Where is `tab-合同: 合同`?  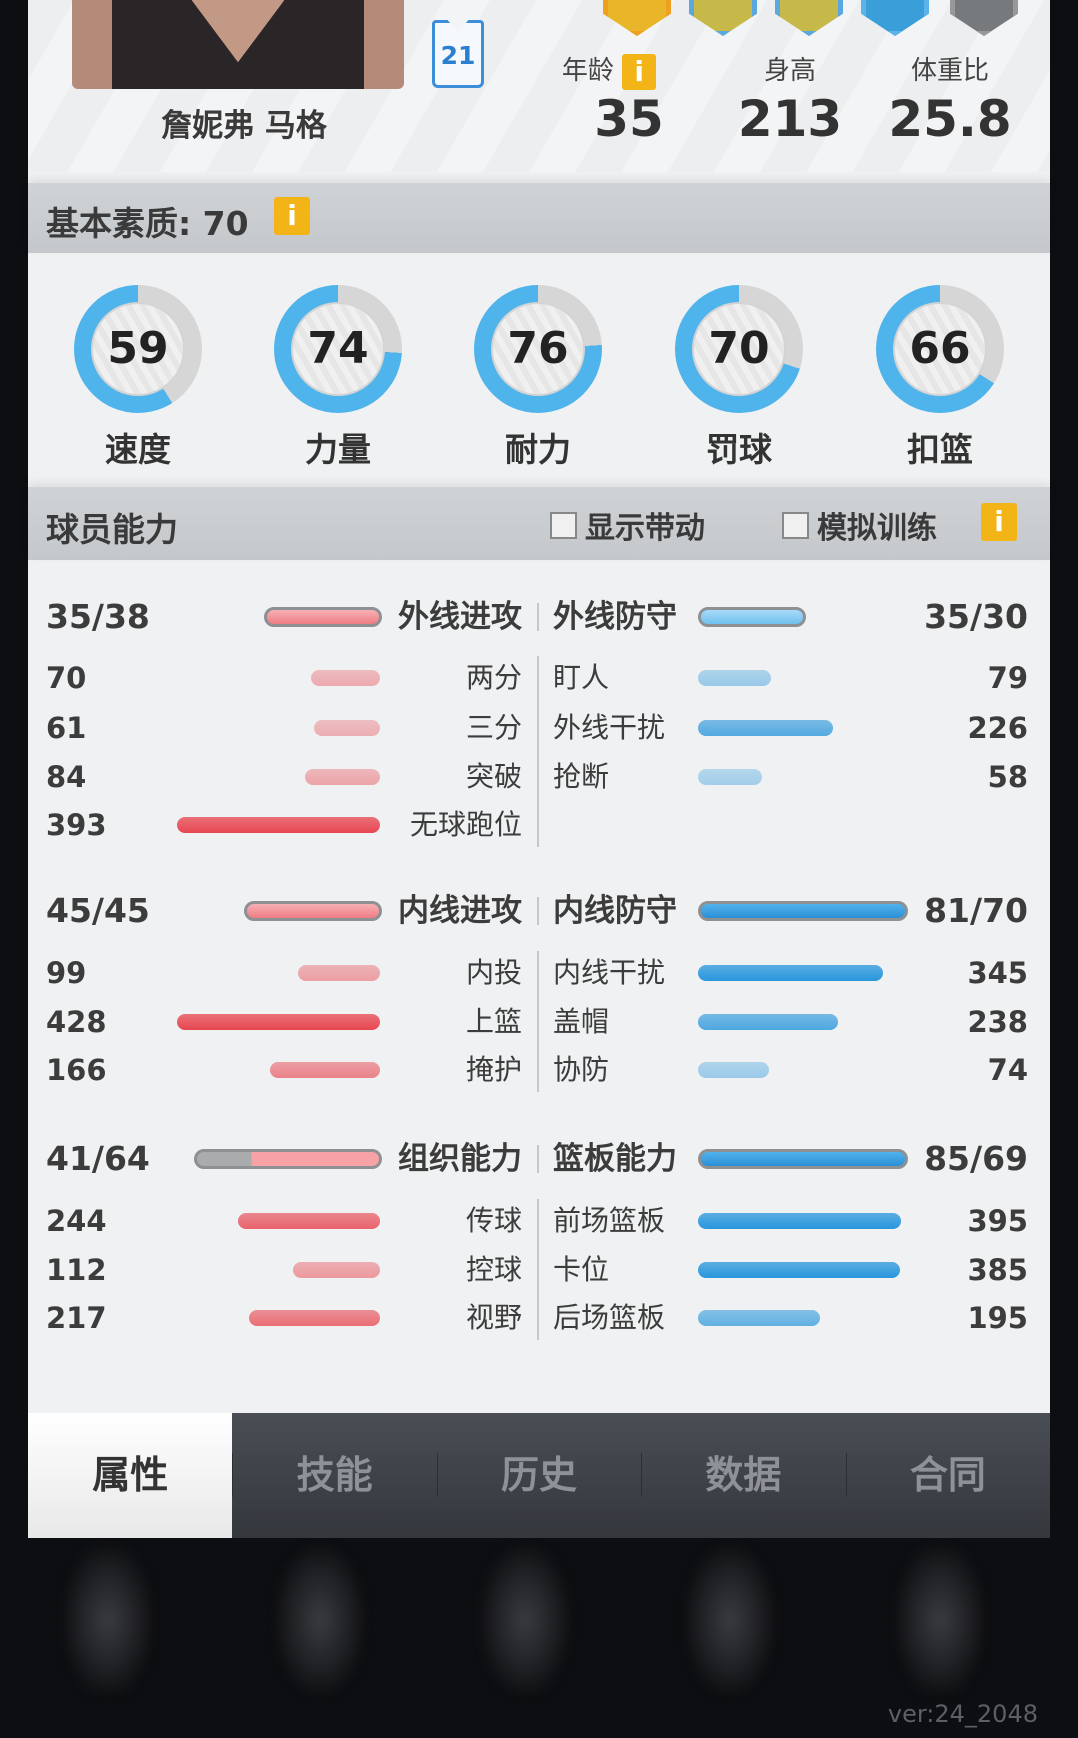
tab-合同: 合同 is located at coordinates (947, 1475).